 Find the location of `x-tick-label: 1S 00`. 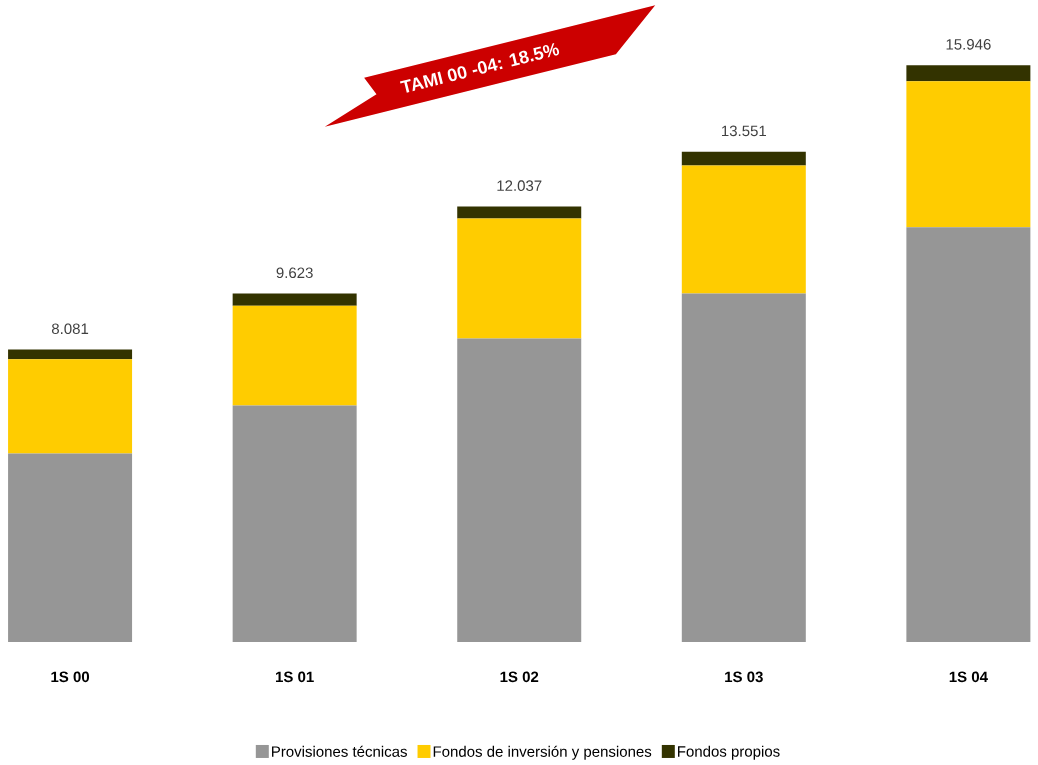

x-tick-label: 1S 00 is located at coordinates (70, 677).